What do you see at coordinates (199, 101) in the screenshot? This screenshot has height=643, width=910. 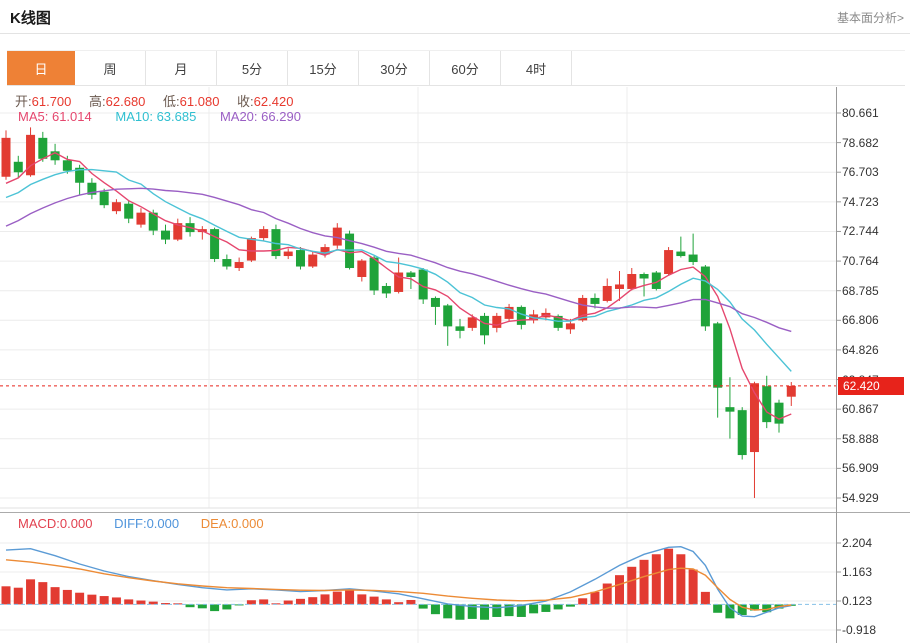 I see `low-value: 61.080` at bounding box center [199, 101].